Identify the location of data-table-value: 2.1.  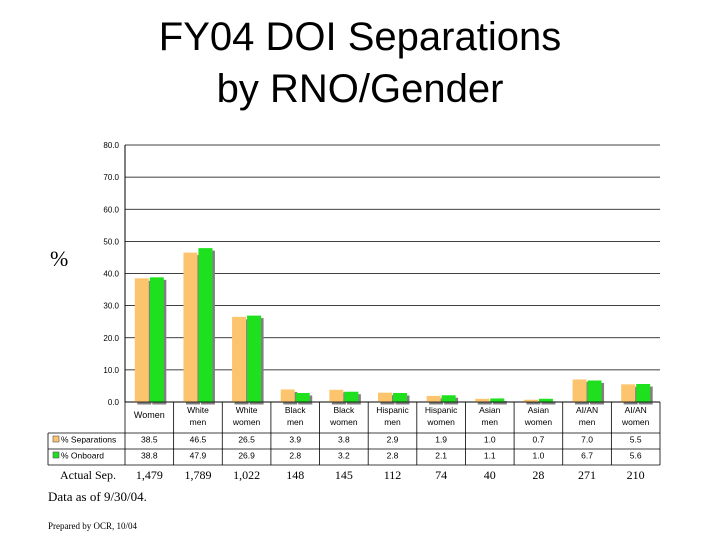
(441, 456).